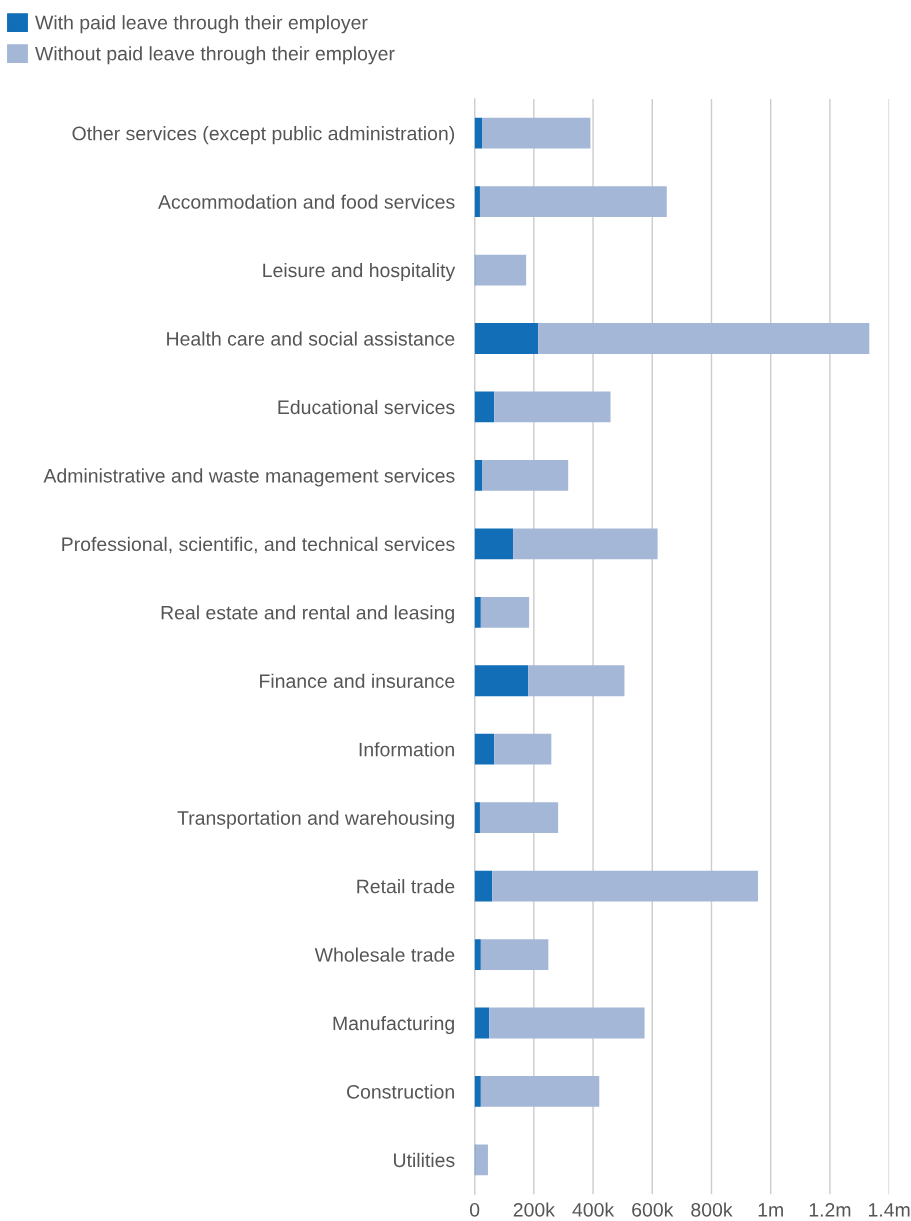 The width and height of the screenshot is (911, 1221). I want to click on y-tick-label: Professional, scientific, and technical services, so click(258, 545).